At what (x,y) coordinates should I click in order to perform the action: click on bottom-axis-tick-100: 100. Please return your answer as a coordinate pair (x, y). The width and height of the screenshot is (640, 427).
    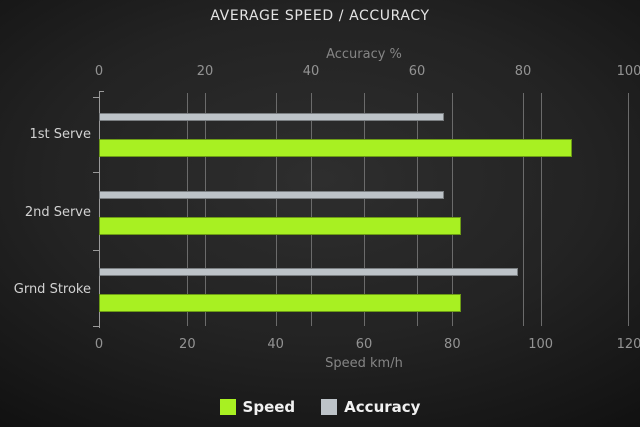
    Looking at the image, I should click on (541, 344).